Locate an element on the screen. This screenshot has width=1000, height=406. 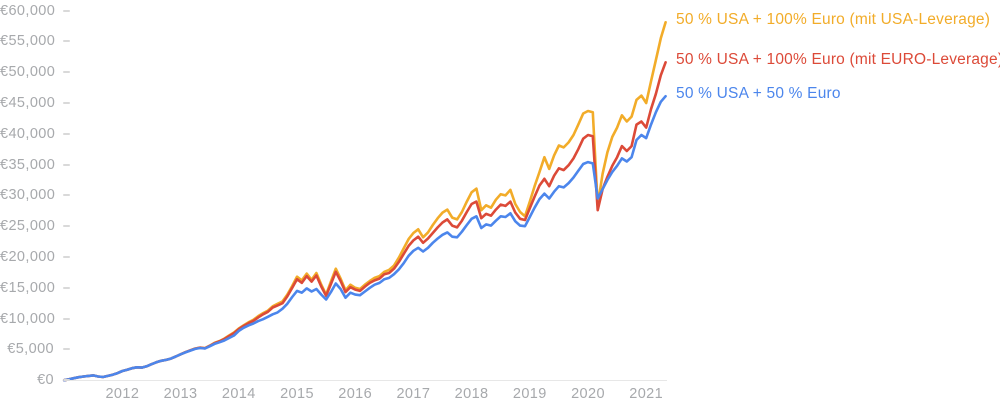
x-axis-label: 2016 is located at coordinates (355, 394).